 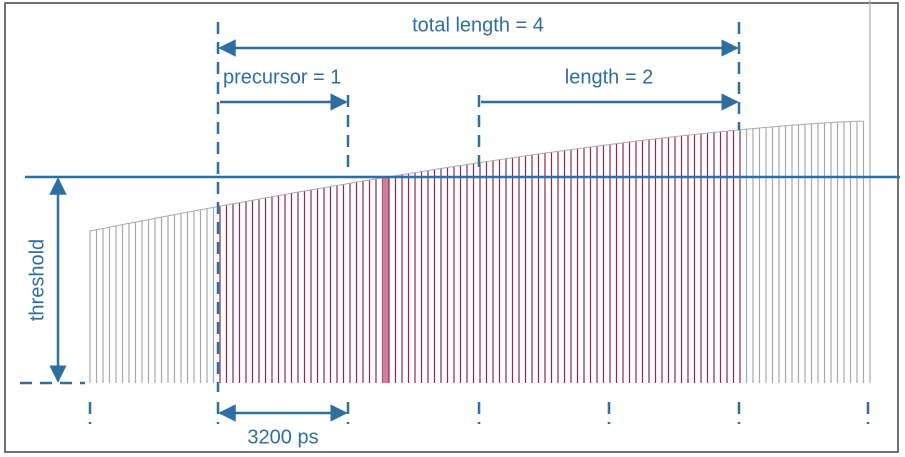 What do you see at coordinates (479, 413) in the screenshot?
I see `ticks` at bounding box center [479, 413].